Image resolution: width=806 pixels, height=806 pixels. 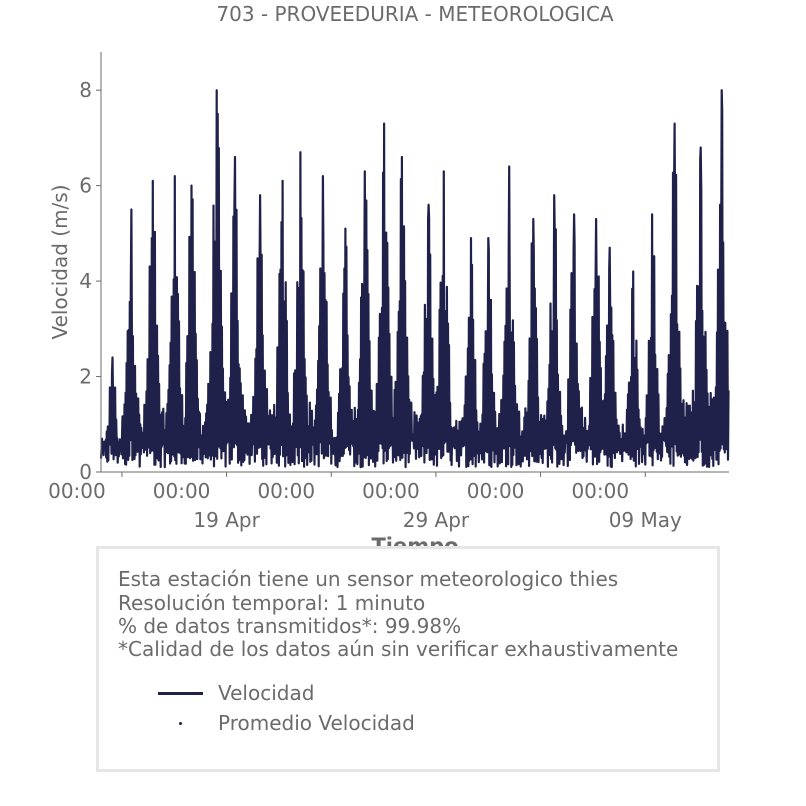 What do you see at coordinates (85, 186) in the screenshot?
I see `y-tick-label: 6` at bounding box center [85, 186].